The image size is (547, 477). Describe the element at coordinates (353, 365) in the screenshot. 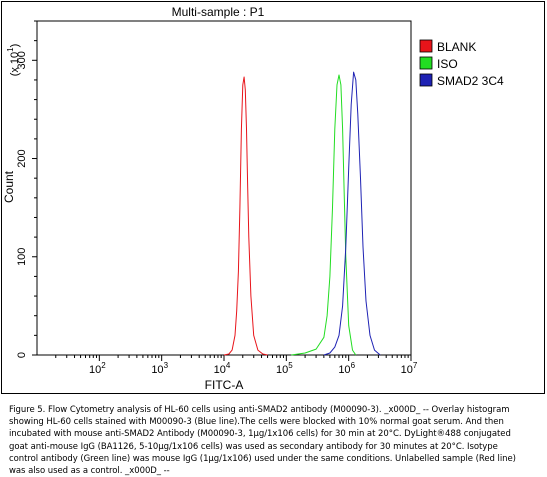

I see `x-tick-exponent: 6` at that location.